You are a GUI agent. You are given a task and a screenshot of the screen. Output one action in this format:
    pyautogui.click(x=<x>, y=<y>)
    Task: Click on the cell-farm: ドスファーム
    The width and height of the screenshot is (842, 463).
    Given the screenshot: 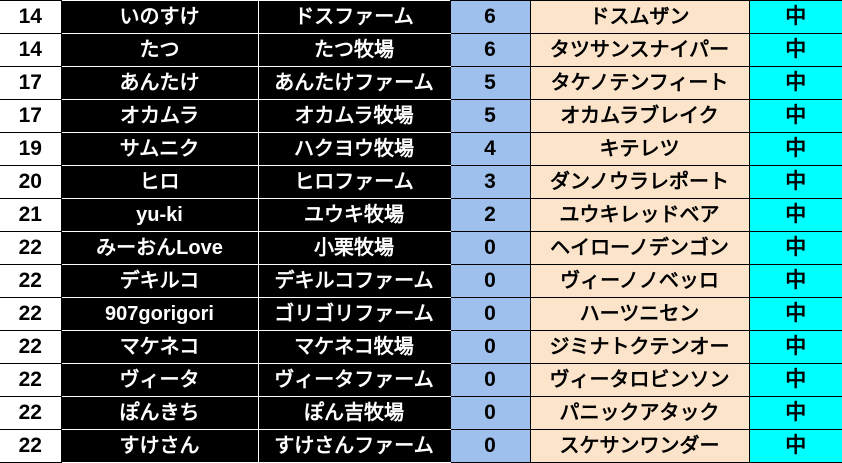 What is the action you would take?
    pyautogui.click(x=354, y=17)
    